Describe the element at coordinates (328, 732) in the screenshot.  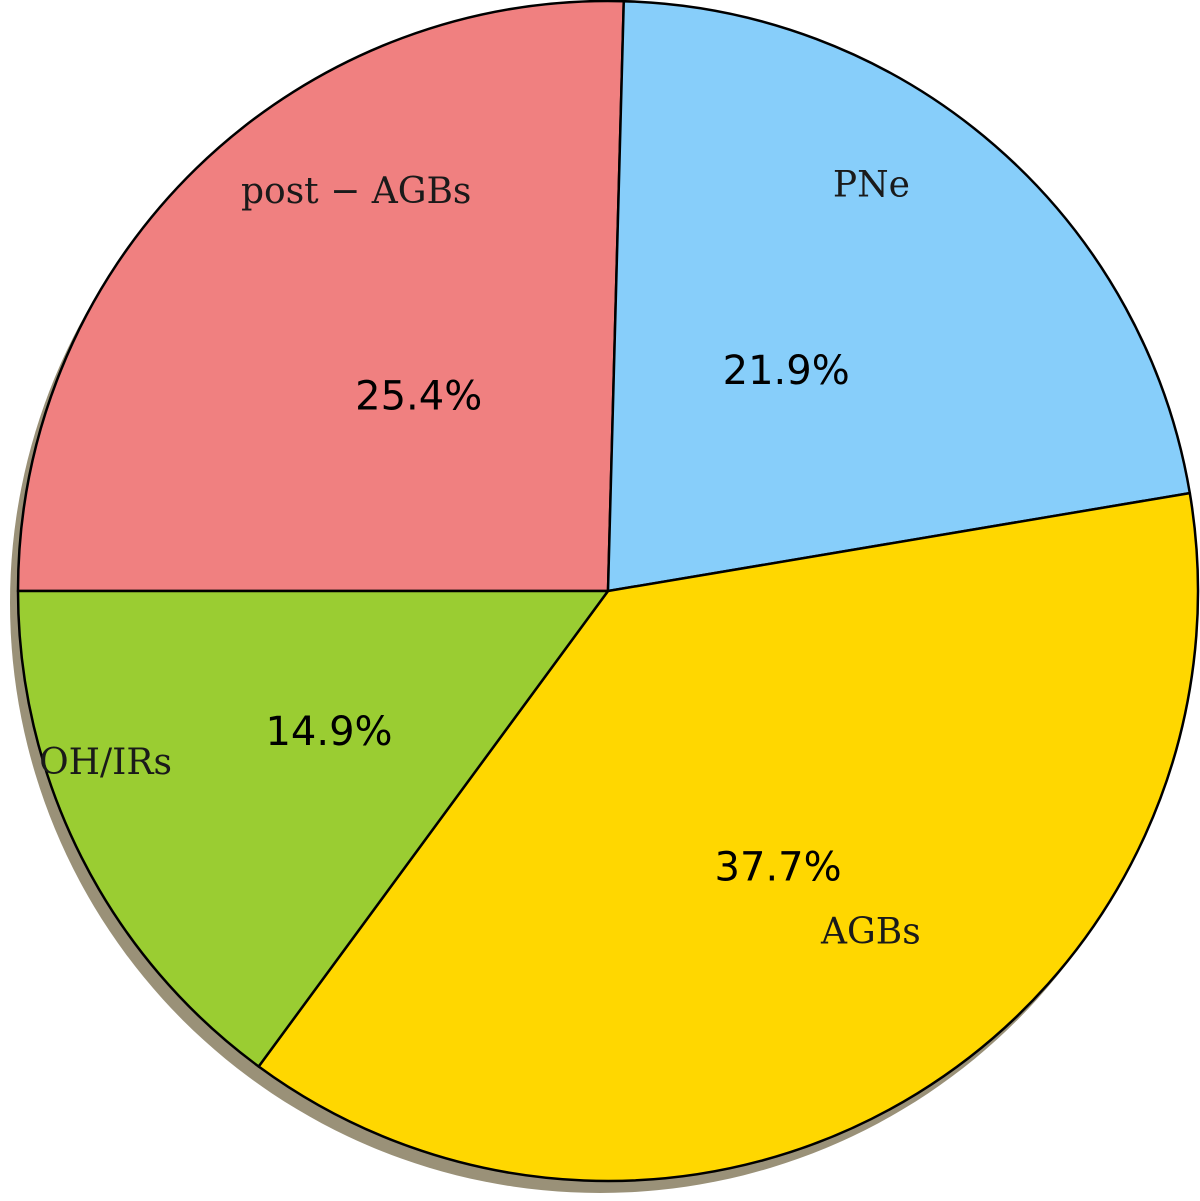
I see `slice-percent-label: 14.9%` at that location.